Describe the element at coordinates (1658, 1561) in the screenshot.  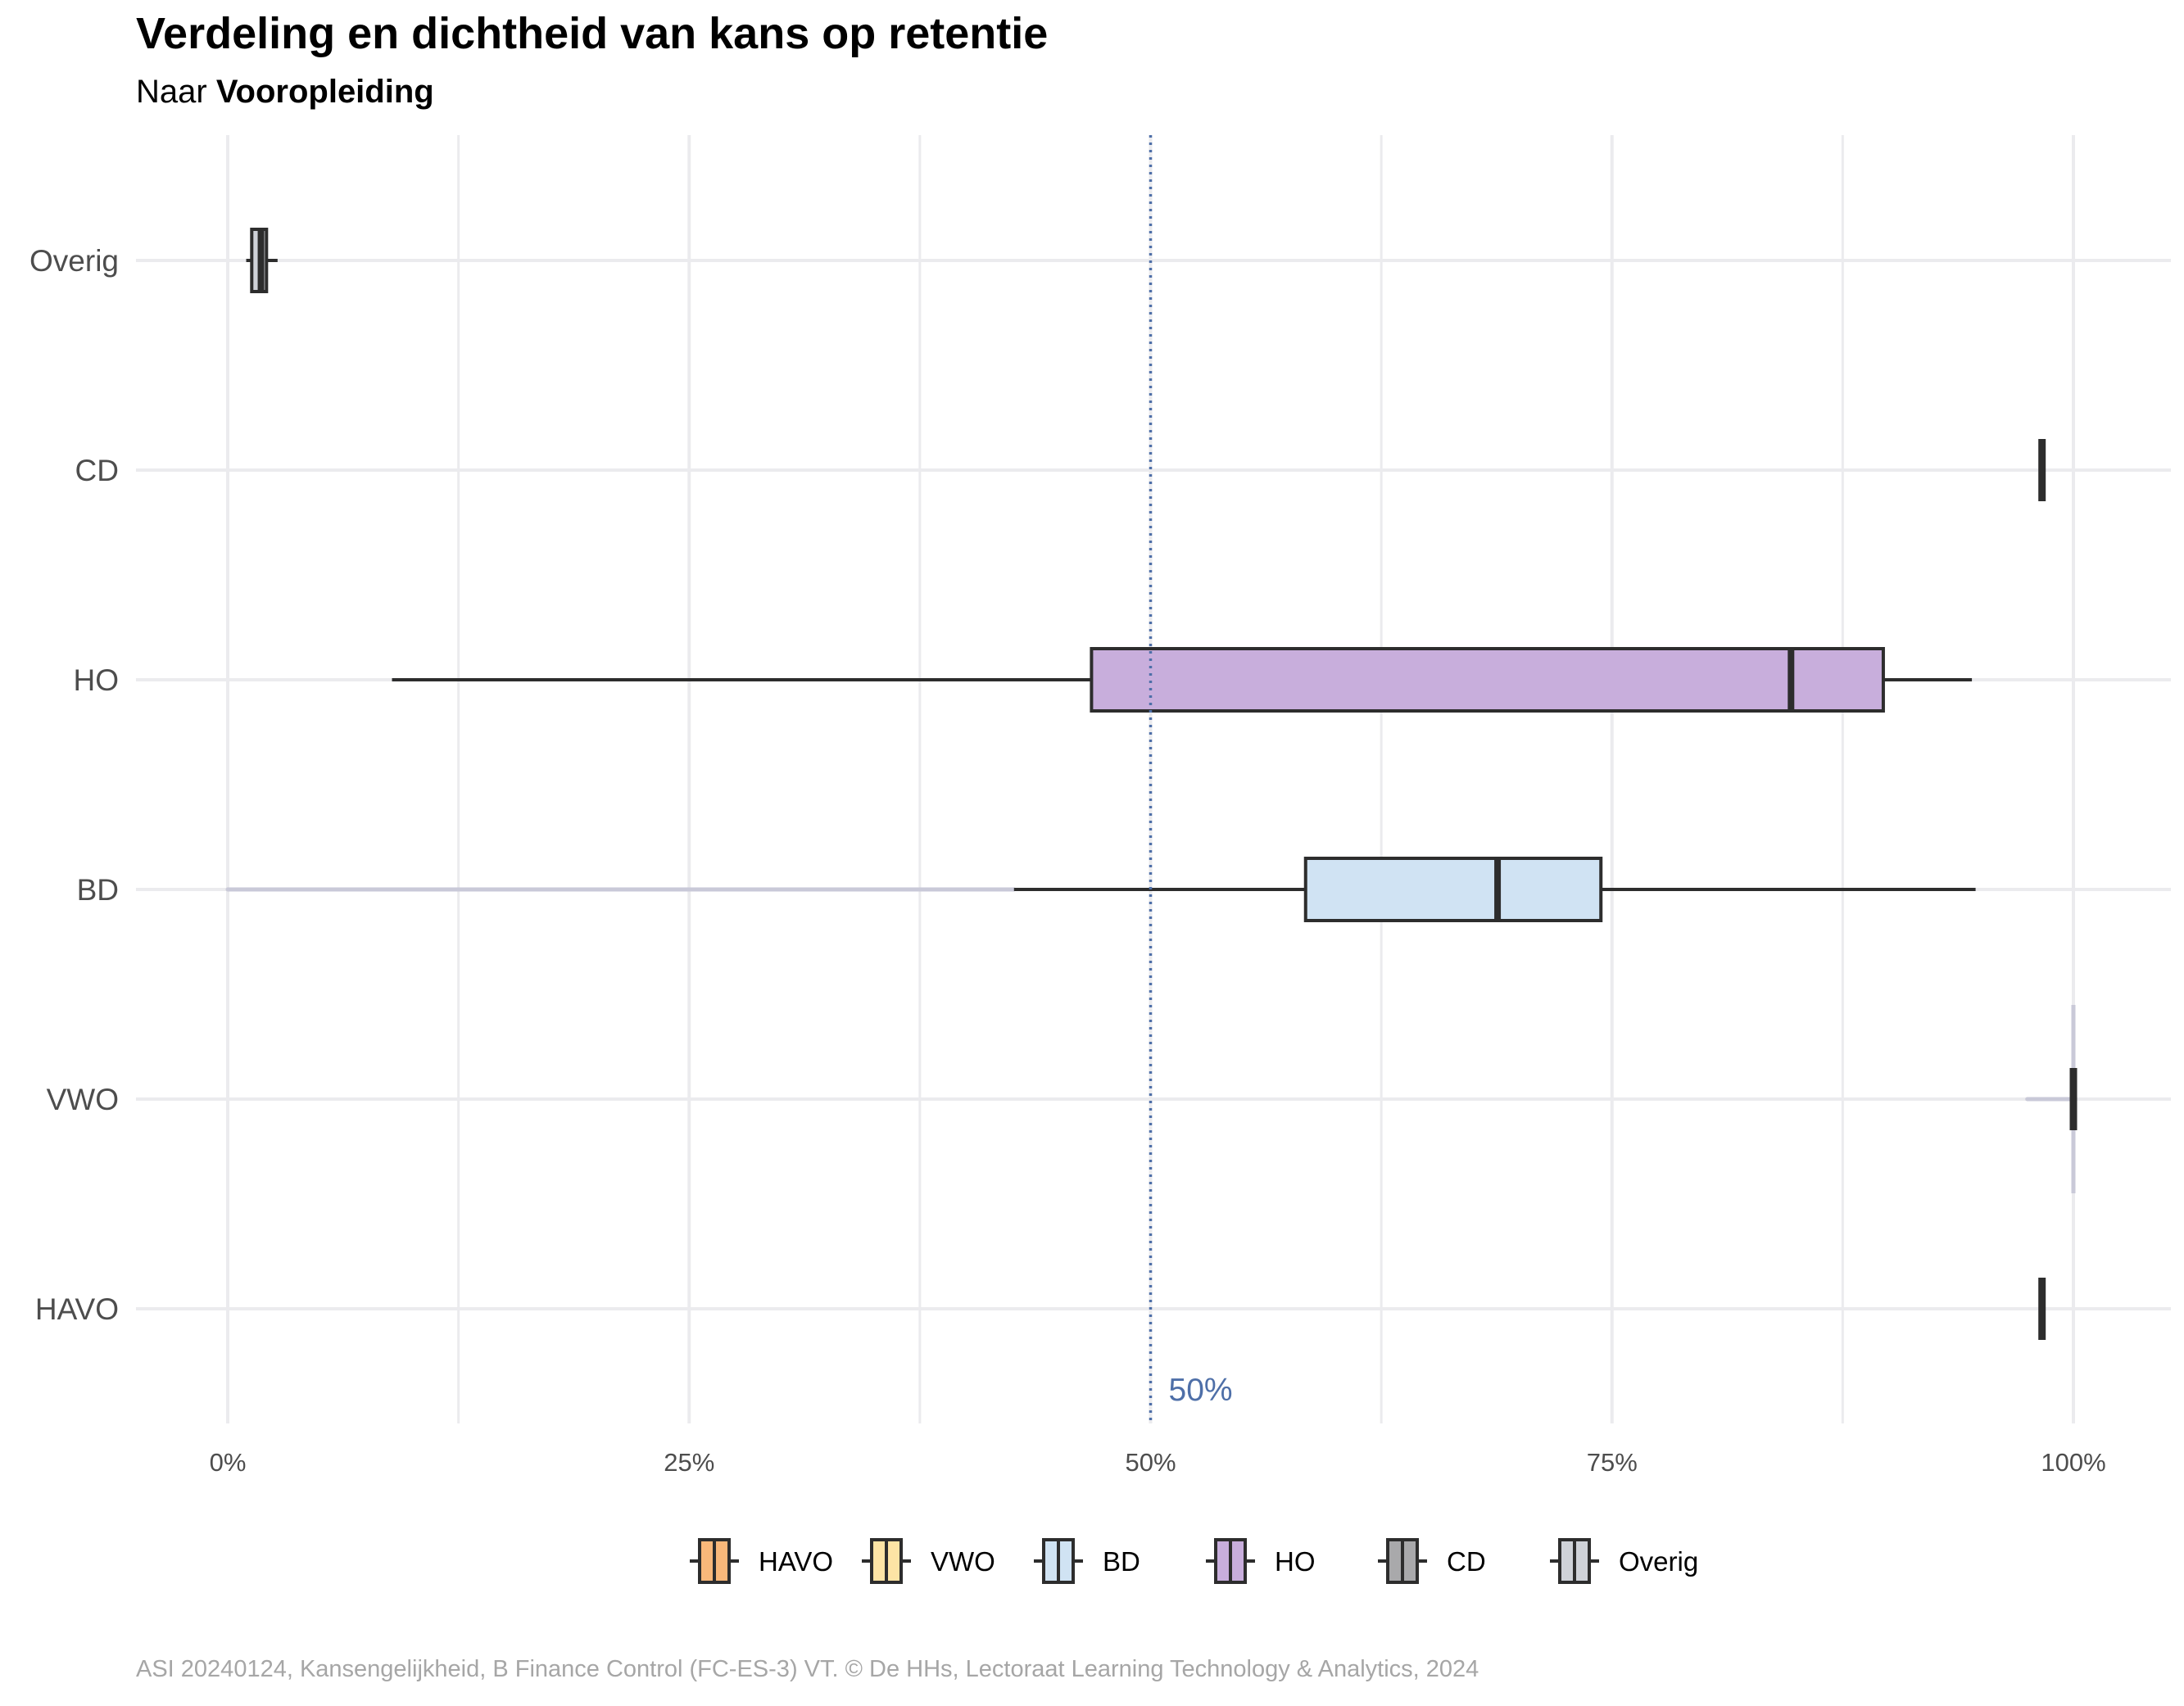
I see `legend-label: Overig` at that location.